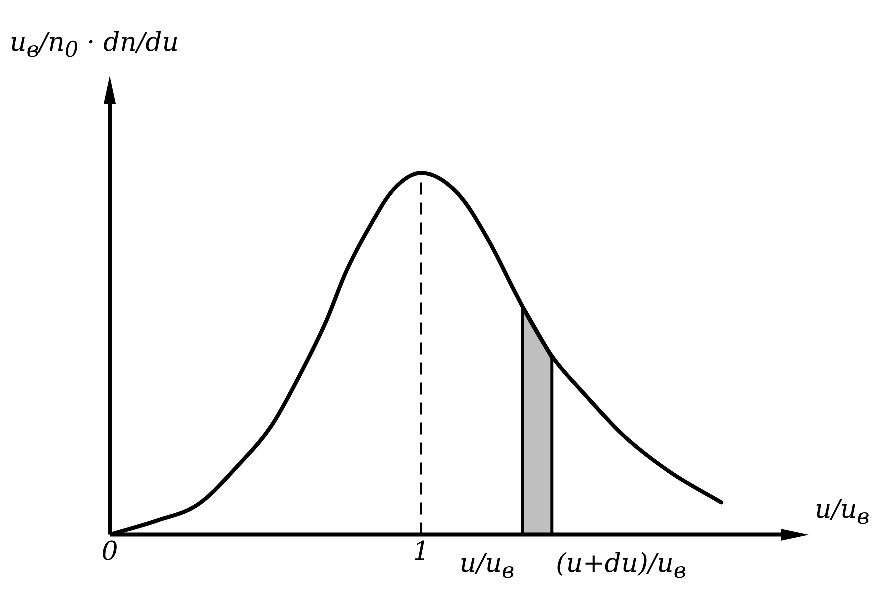 The image size is (894, 592). Describe the element at coordinates (621, 566) in the screenshot. I see `text: (u+du)/u$_{в}$` at that location.